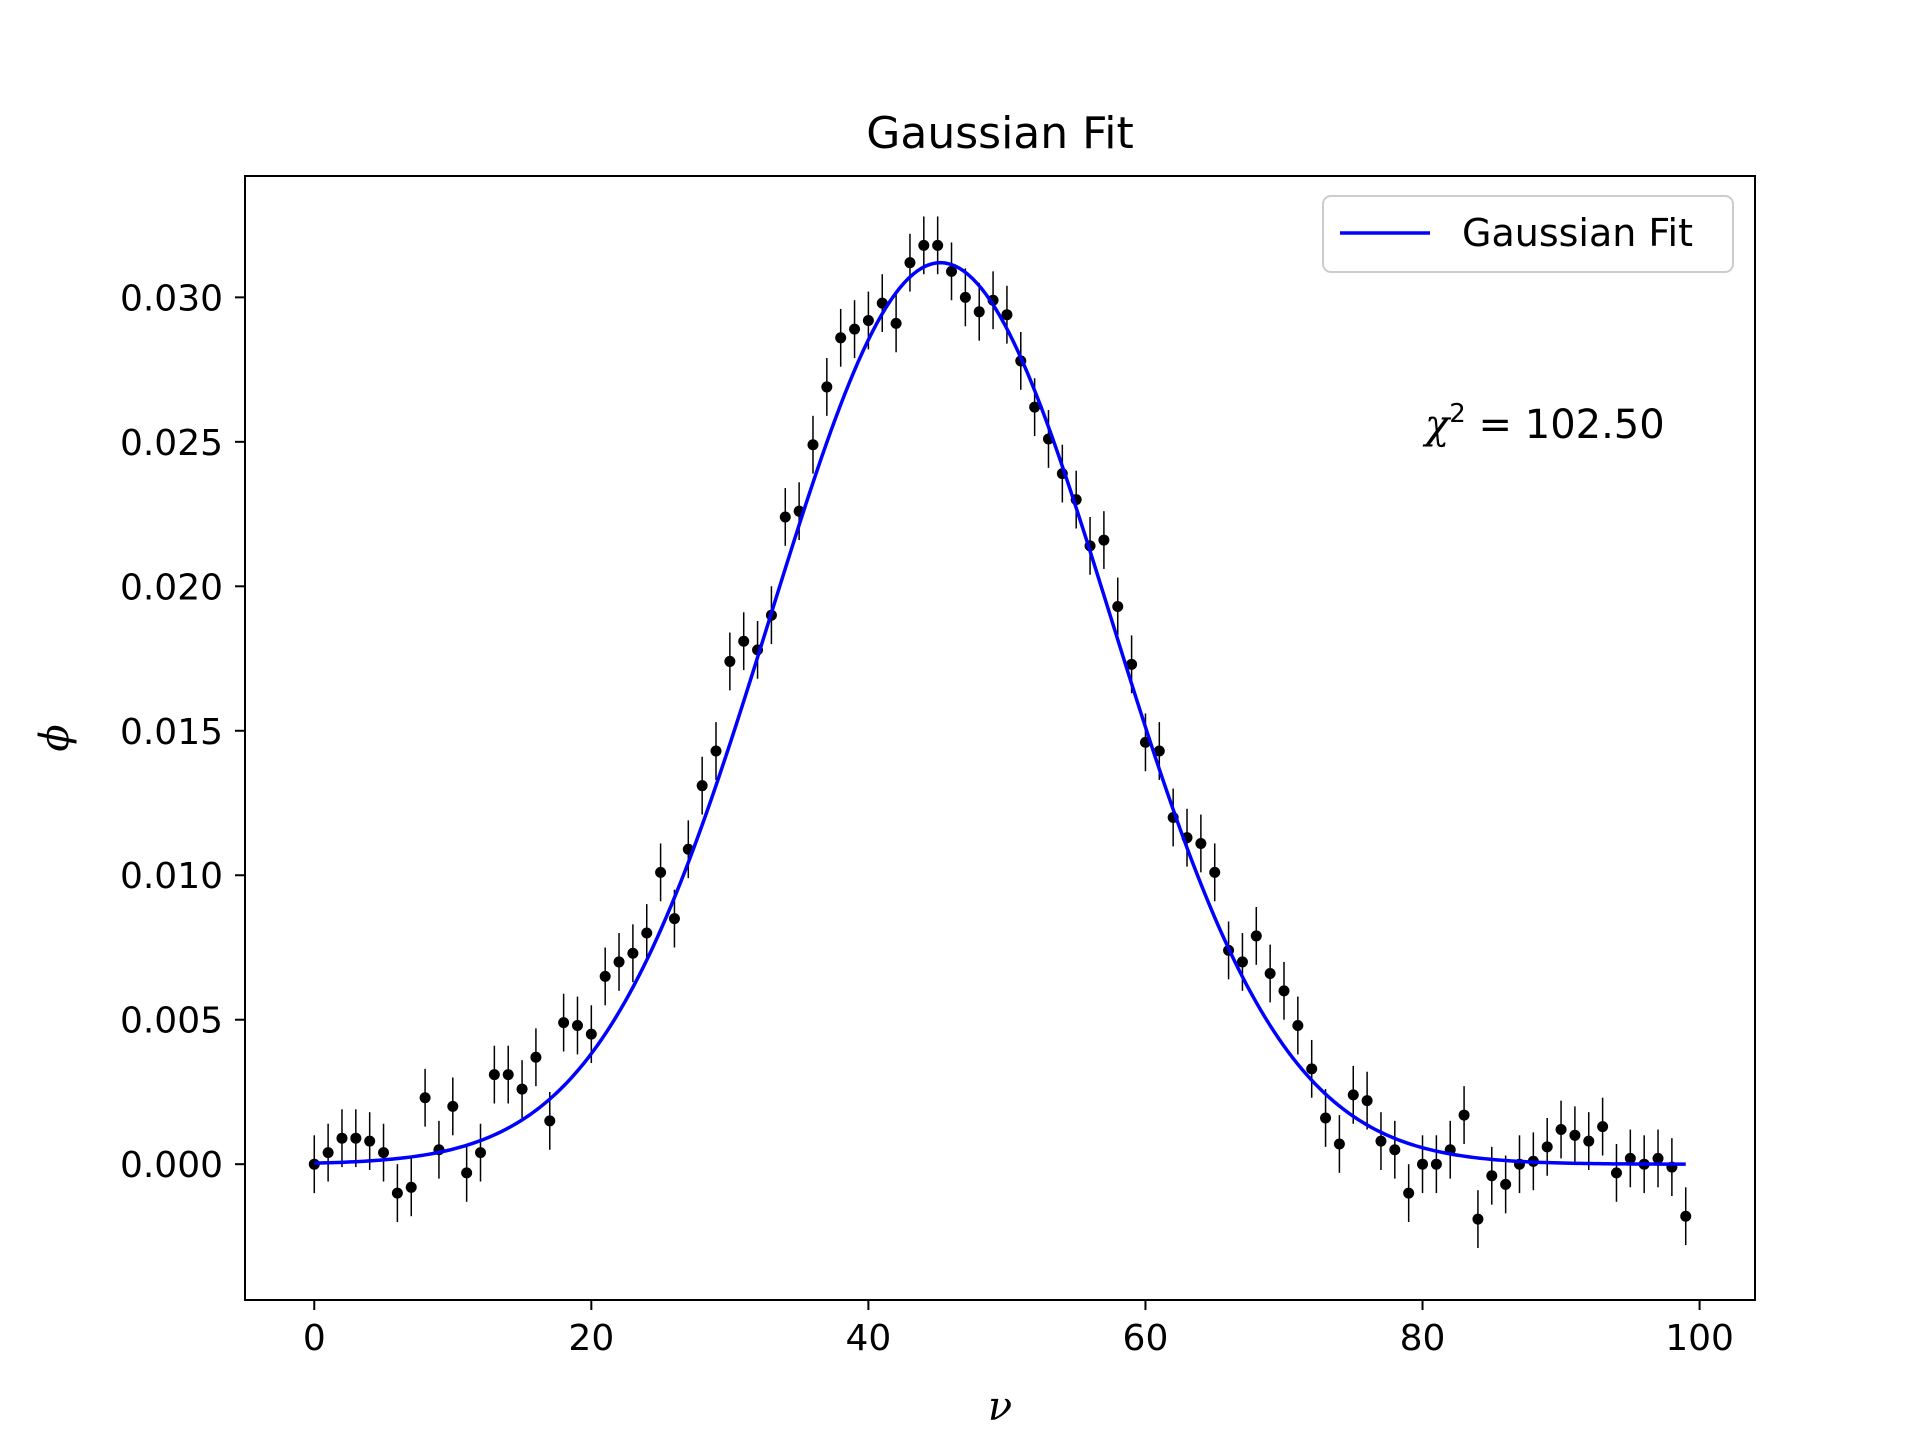 This screenshot has width=1920, height=1440. Describe the element at coordinates (1146, 1338) in the screenshot. I see `x-tick-label: 60` at that location.